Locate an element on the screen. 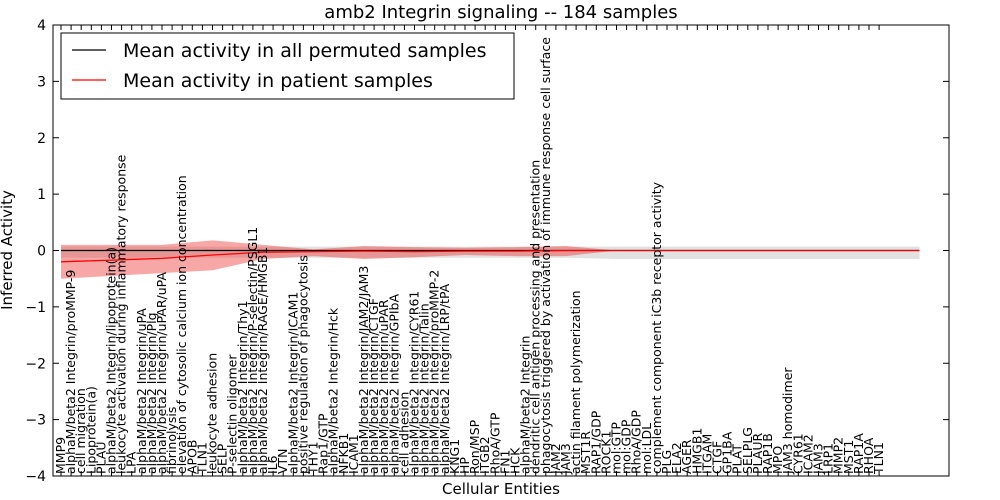  x-tick-label: HCK is located at coordinates (515, 460).